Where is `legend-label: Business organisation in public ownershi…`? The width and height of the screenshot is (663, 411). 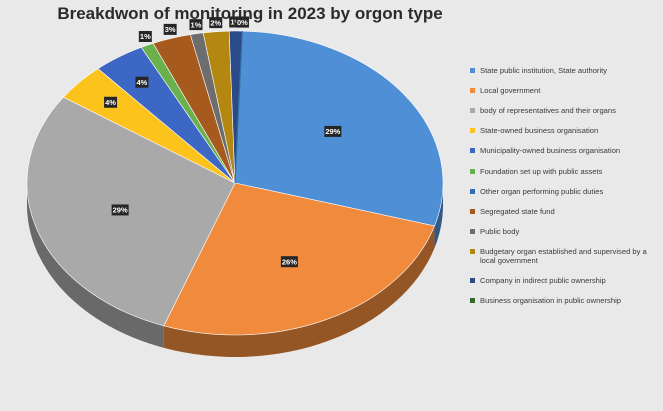
legend-label: Business organisation in public ownershi… is located at coordinates (550, 301).